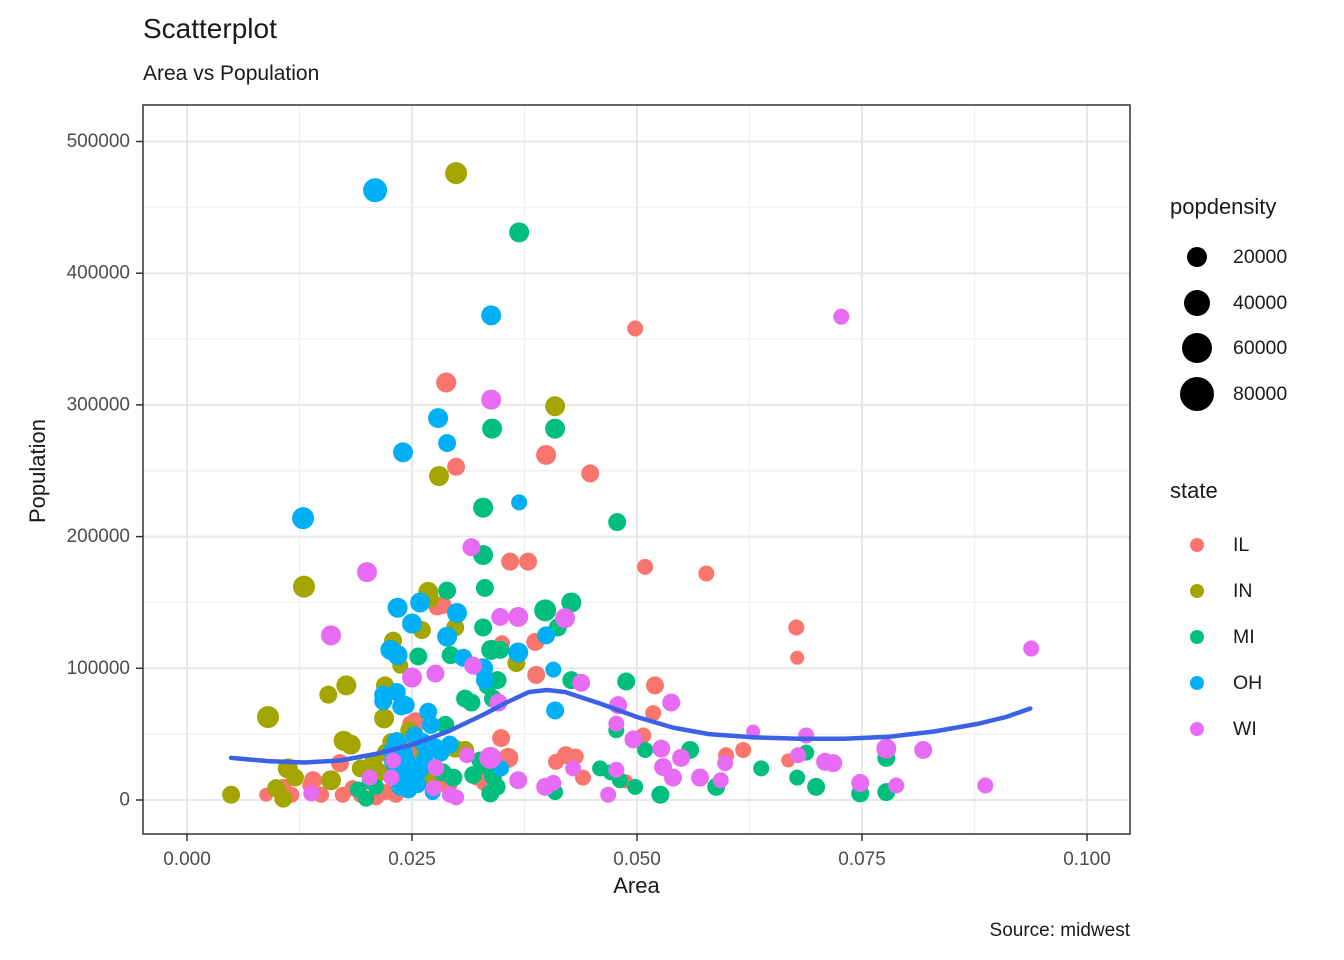 This screenshot has width=1344, height=960. Describe the element at coordinates (1059, 930) in the screenshot. I see `chart-caption: Source: midwest` at that location.